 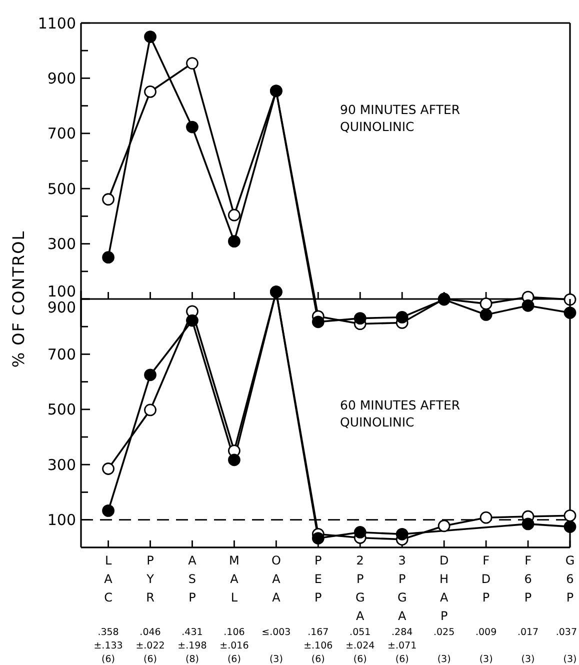 I want to click on x-tick-label: F6P, so click(x=528, y=578).